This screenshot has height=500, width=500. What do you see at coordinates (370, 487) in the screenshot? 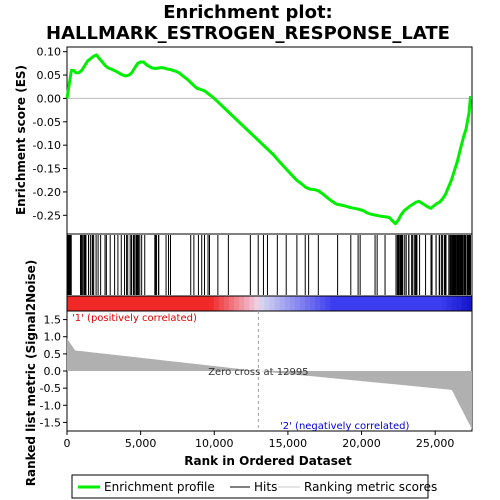
I see `svg-text: Ranking metric scores` at bounding box center [370, 487].